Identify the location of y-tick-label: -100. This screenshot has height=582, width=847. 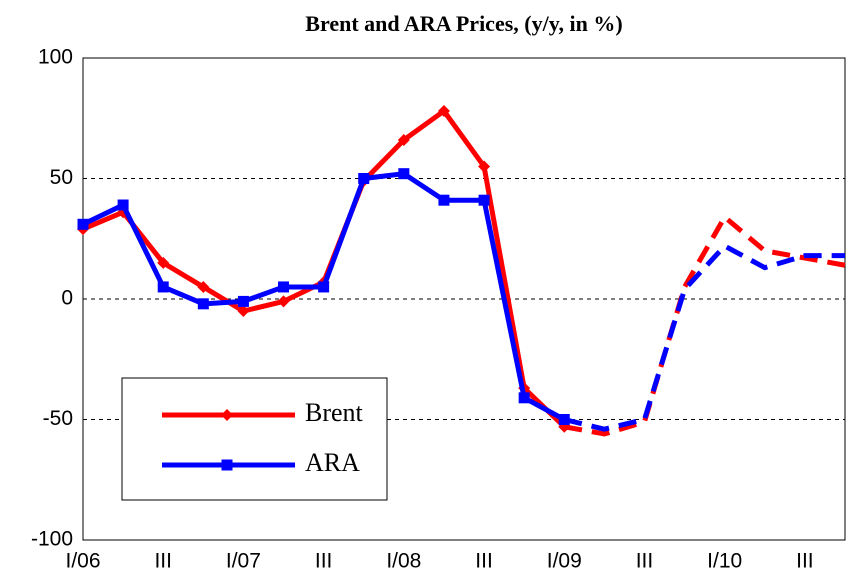
(52, 539).